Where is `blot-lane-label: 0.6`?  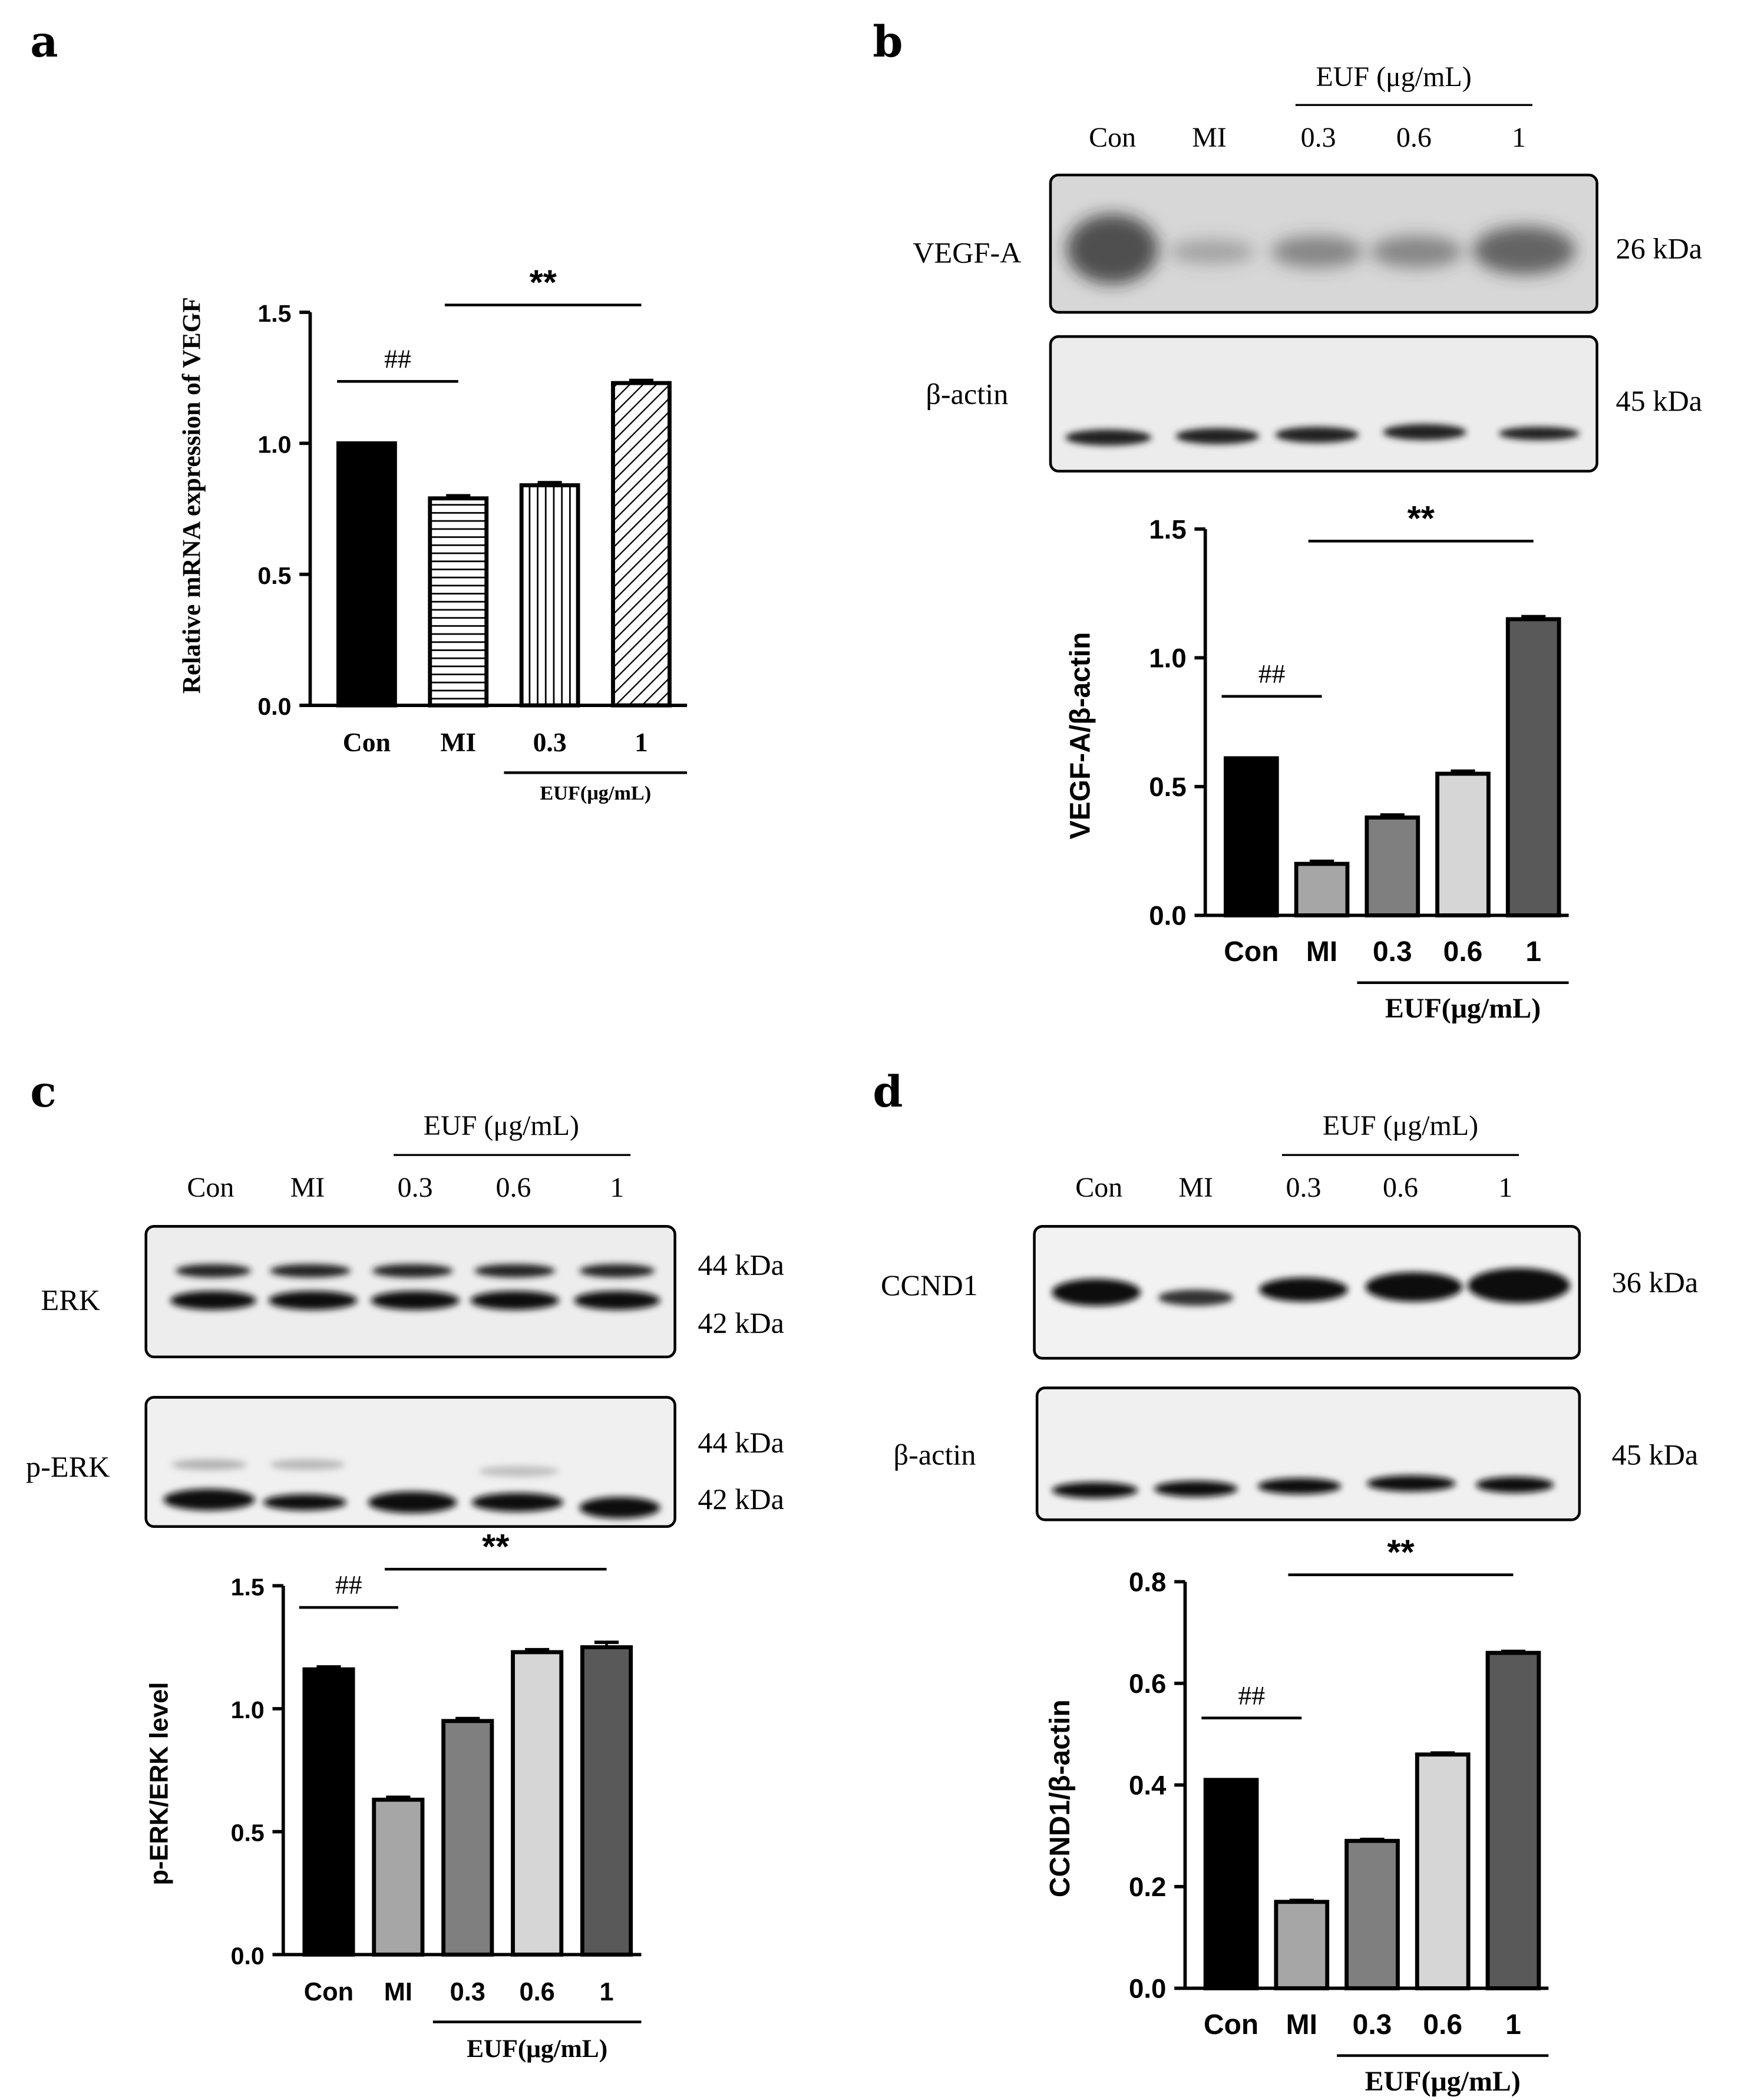 blot-lane-label: 0.6 is located at coordinates (1400, 1187).